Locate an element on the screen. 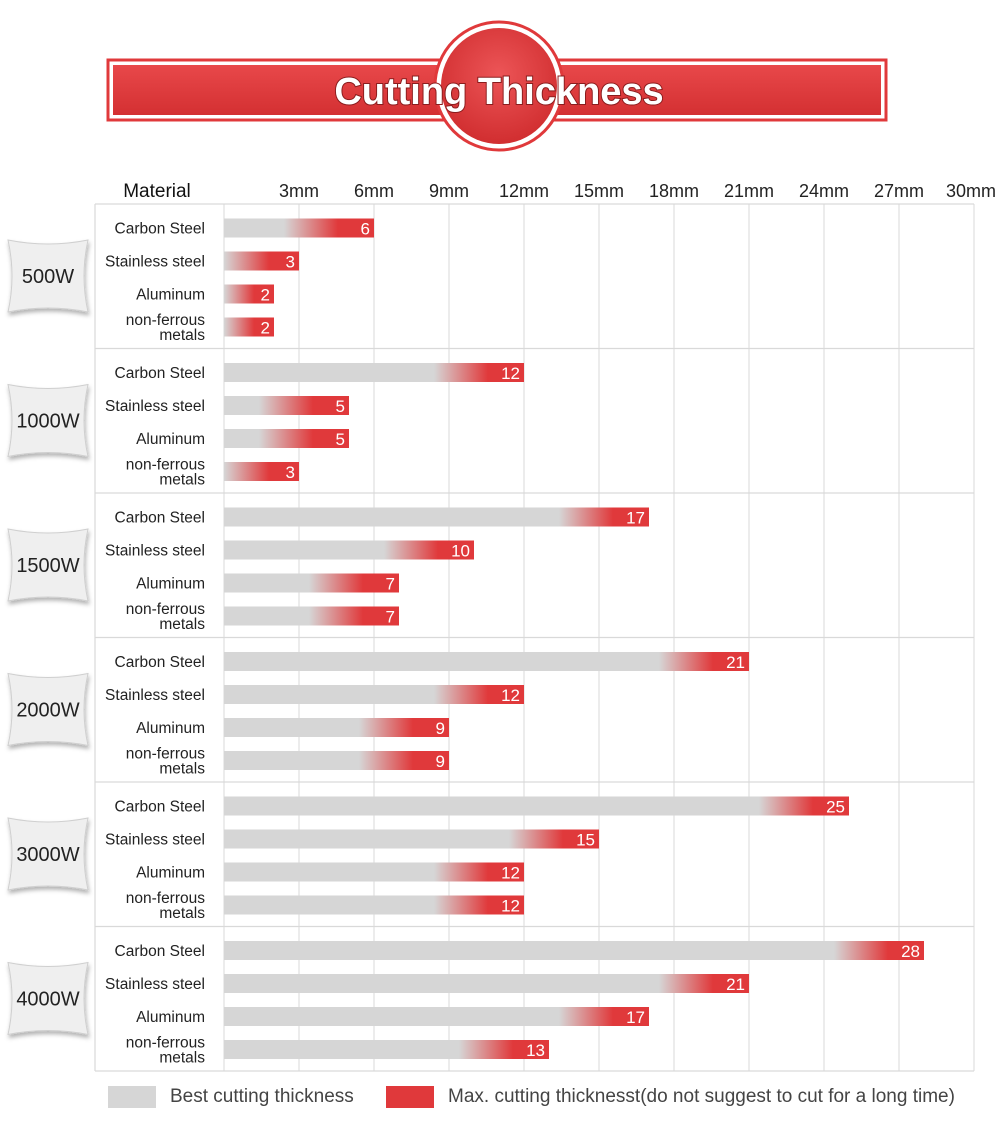 The width and height of the screenshot is (1000, 1142). bar-value-label: 17 is located at coordinates (635, 1017).